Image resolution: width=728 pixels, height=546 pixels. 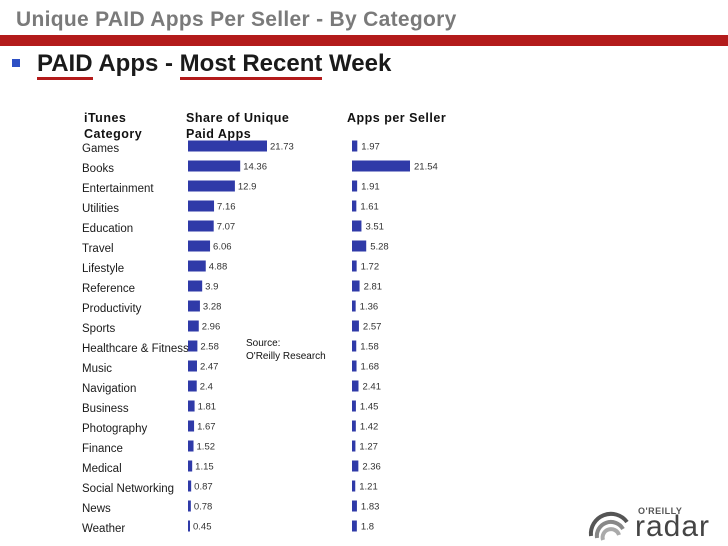 What do you see at coordinates (251, 65) in the screenshot?
I see `subtitle-most-recent: Most Recent` at bounding box center [251, 65].